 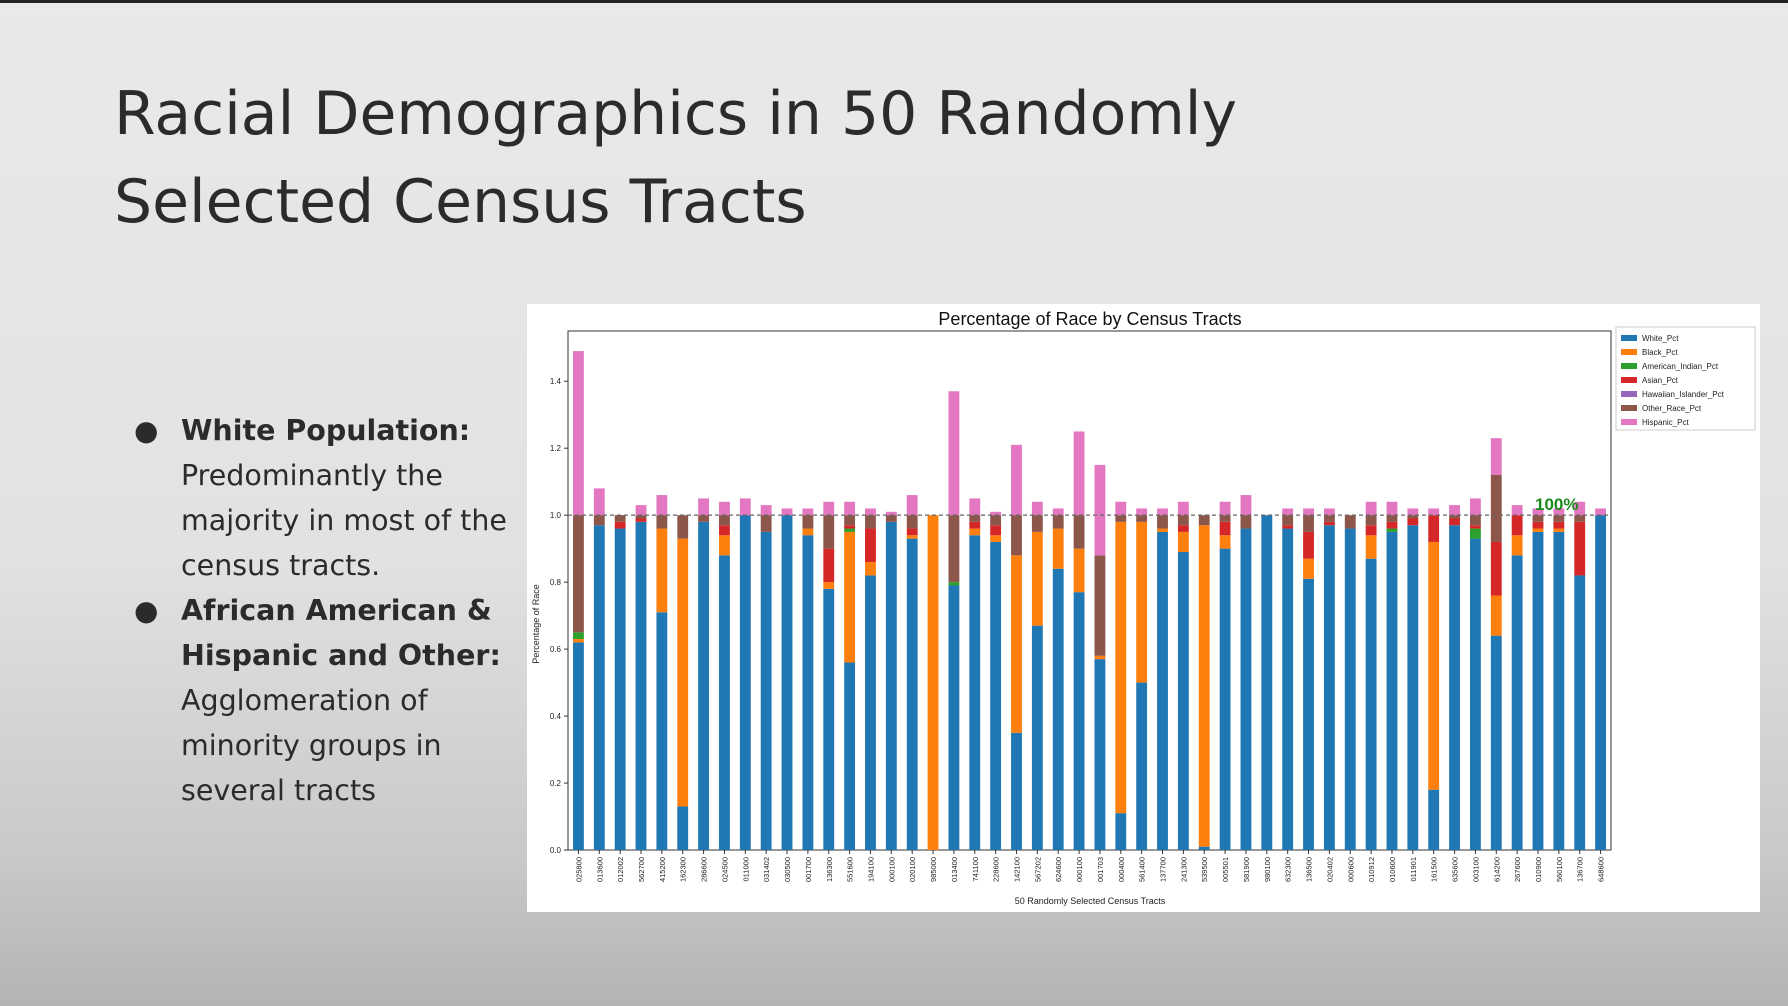 What do you see at coordinates (1225, 869) in the screenshot?
I see `x-tick-label: 005501` at bounding box center [1225, 869].